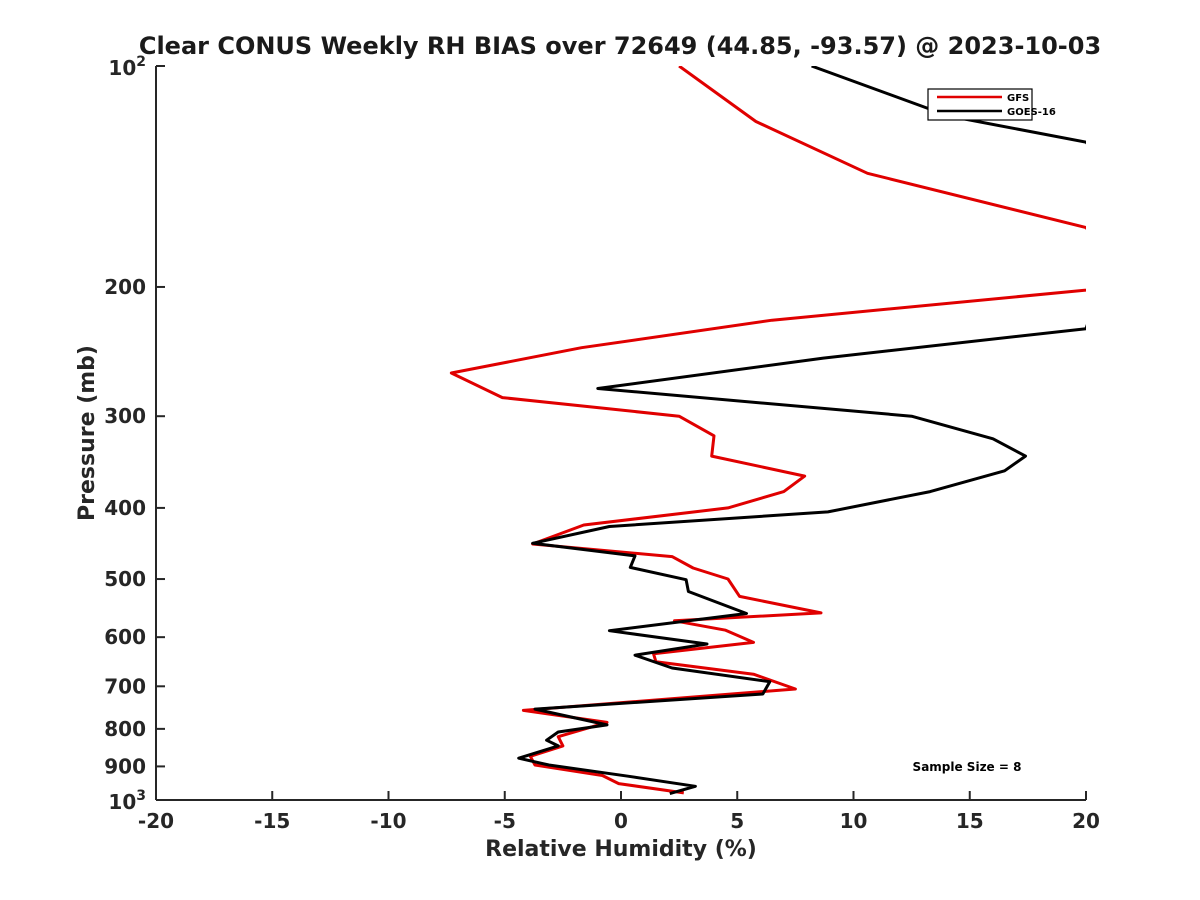 This screenshot has width=1200, height=900. What do you see at coordinates (854, 821) in the screenshot?
I see `x-tick-label: 10` at bounding box center [854, 821].